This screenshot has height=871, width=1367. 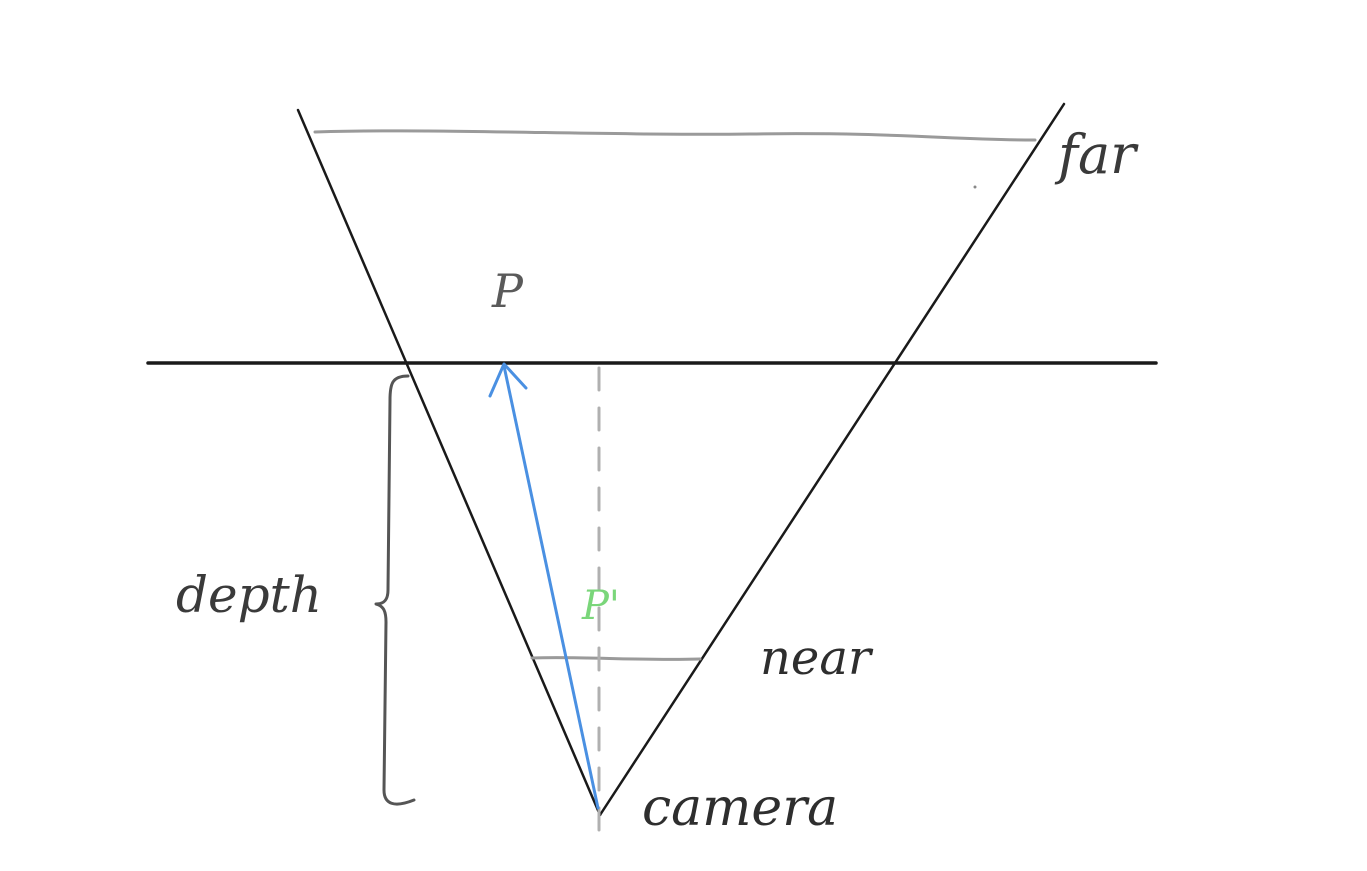 What do you see at coordinates (551, 587) in the screenshot?
I see `camera-ray-arrow` at bounding box center [551, 587].